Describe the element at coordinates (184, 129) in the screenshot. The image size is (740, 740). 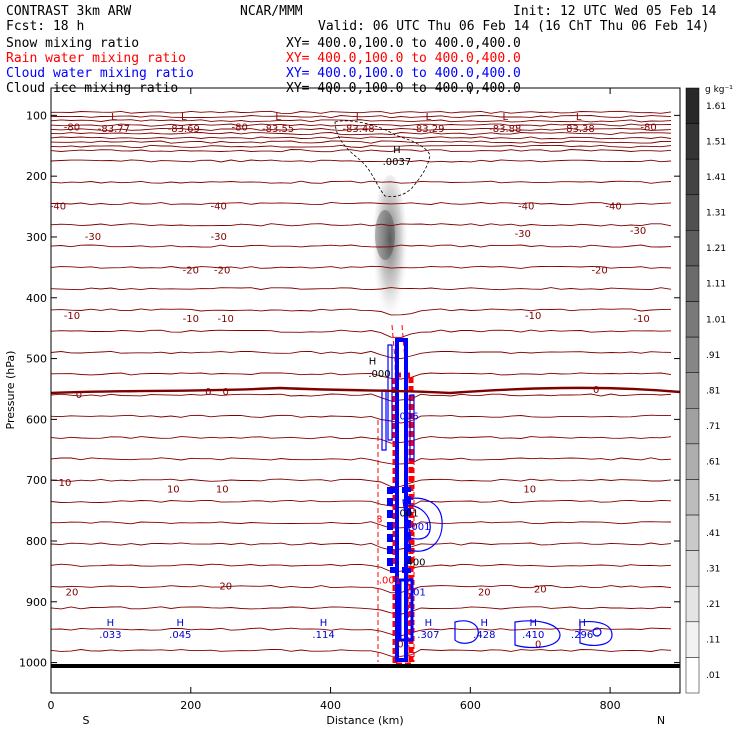
I see `min-value-1: -83.69` at that location.